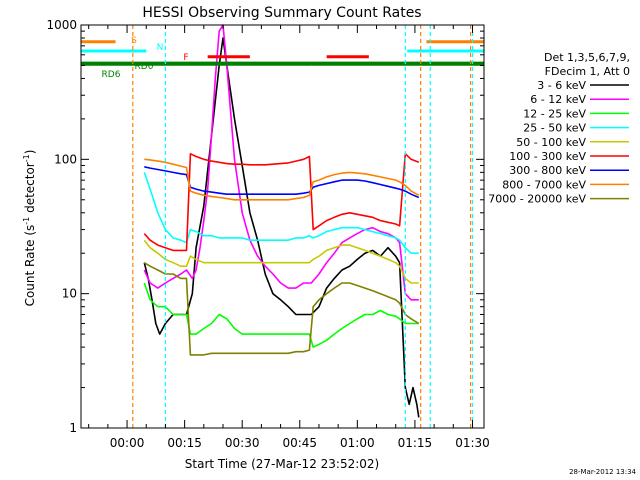 The height and width of the screenshot is (480, 640). Describe the element at coordinates (65, 159) in the screenshot. I see `y-tick-label-2: 100` at that location.